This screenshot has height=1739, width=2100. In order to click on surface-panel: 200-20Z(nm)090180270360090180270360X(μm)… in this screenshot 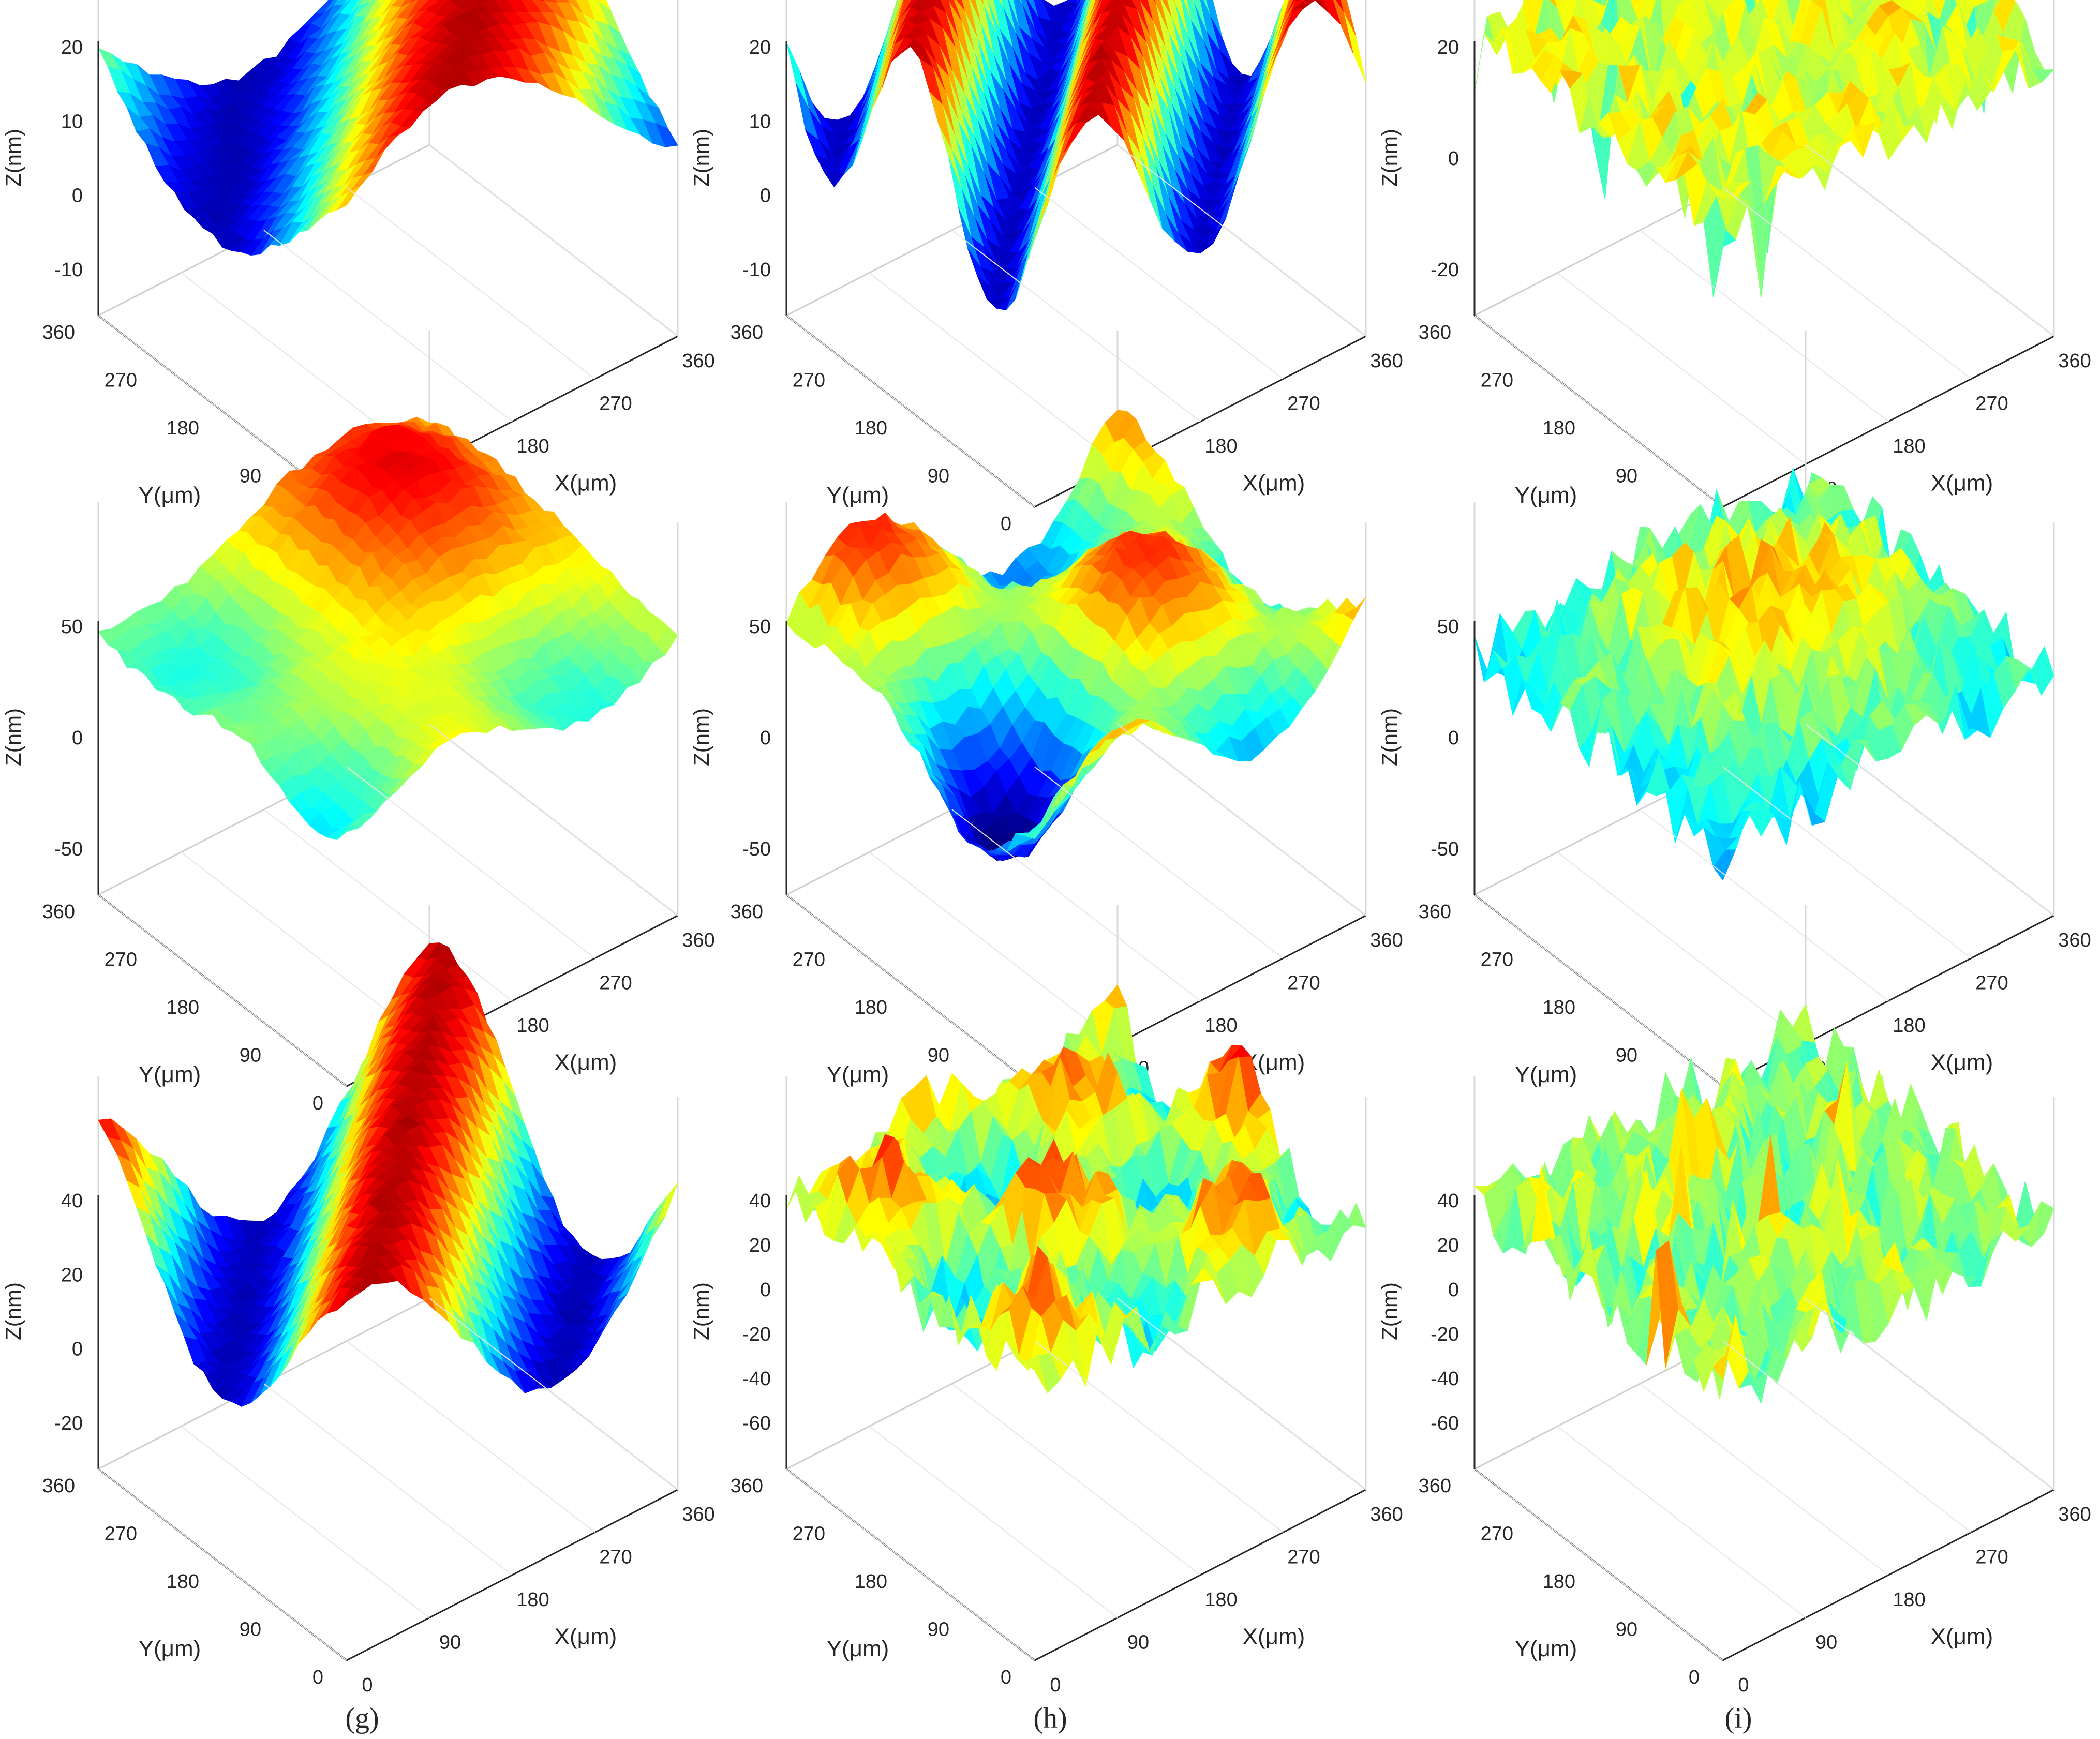, I will do `click(1734, 290)`.